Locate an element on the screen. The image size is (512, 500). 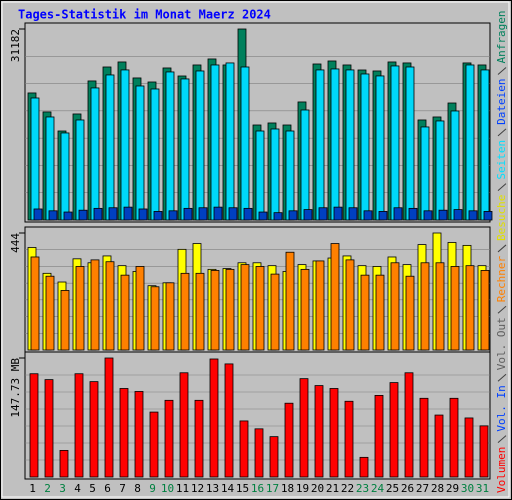
x-tick-label: 24 is located at coordinates (378, 488).